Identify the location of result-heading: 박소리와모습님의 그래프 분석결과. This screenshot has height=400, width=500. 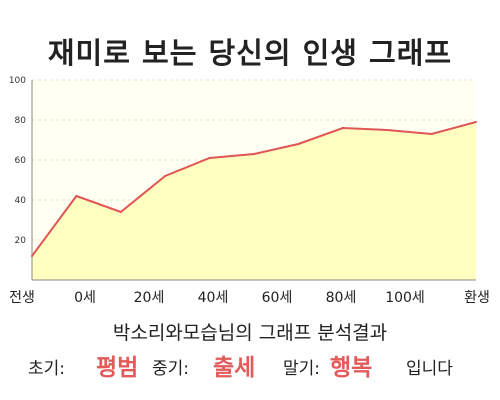
(250, 333).